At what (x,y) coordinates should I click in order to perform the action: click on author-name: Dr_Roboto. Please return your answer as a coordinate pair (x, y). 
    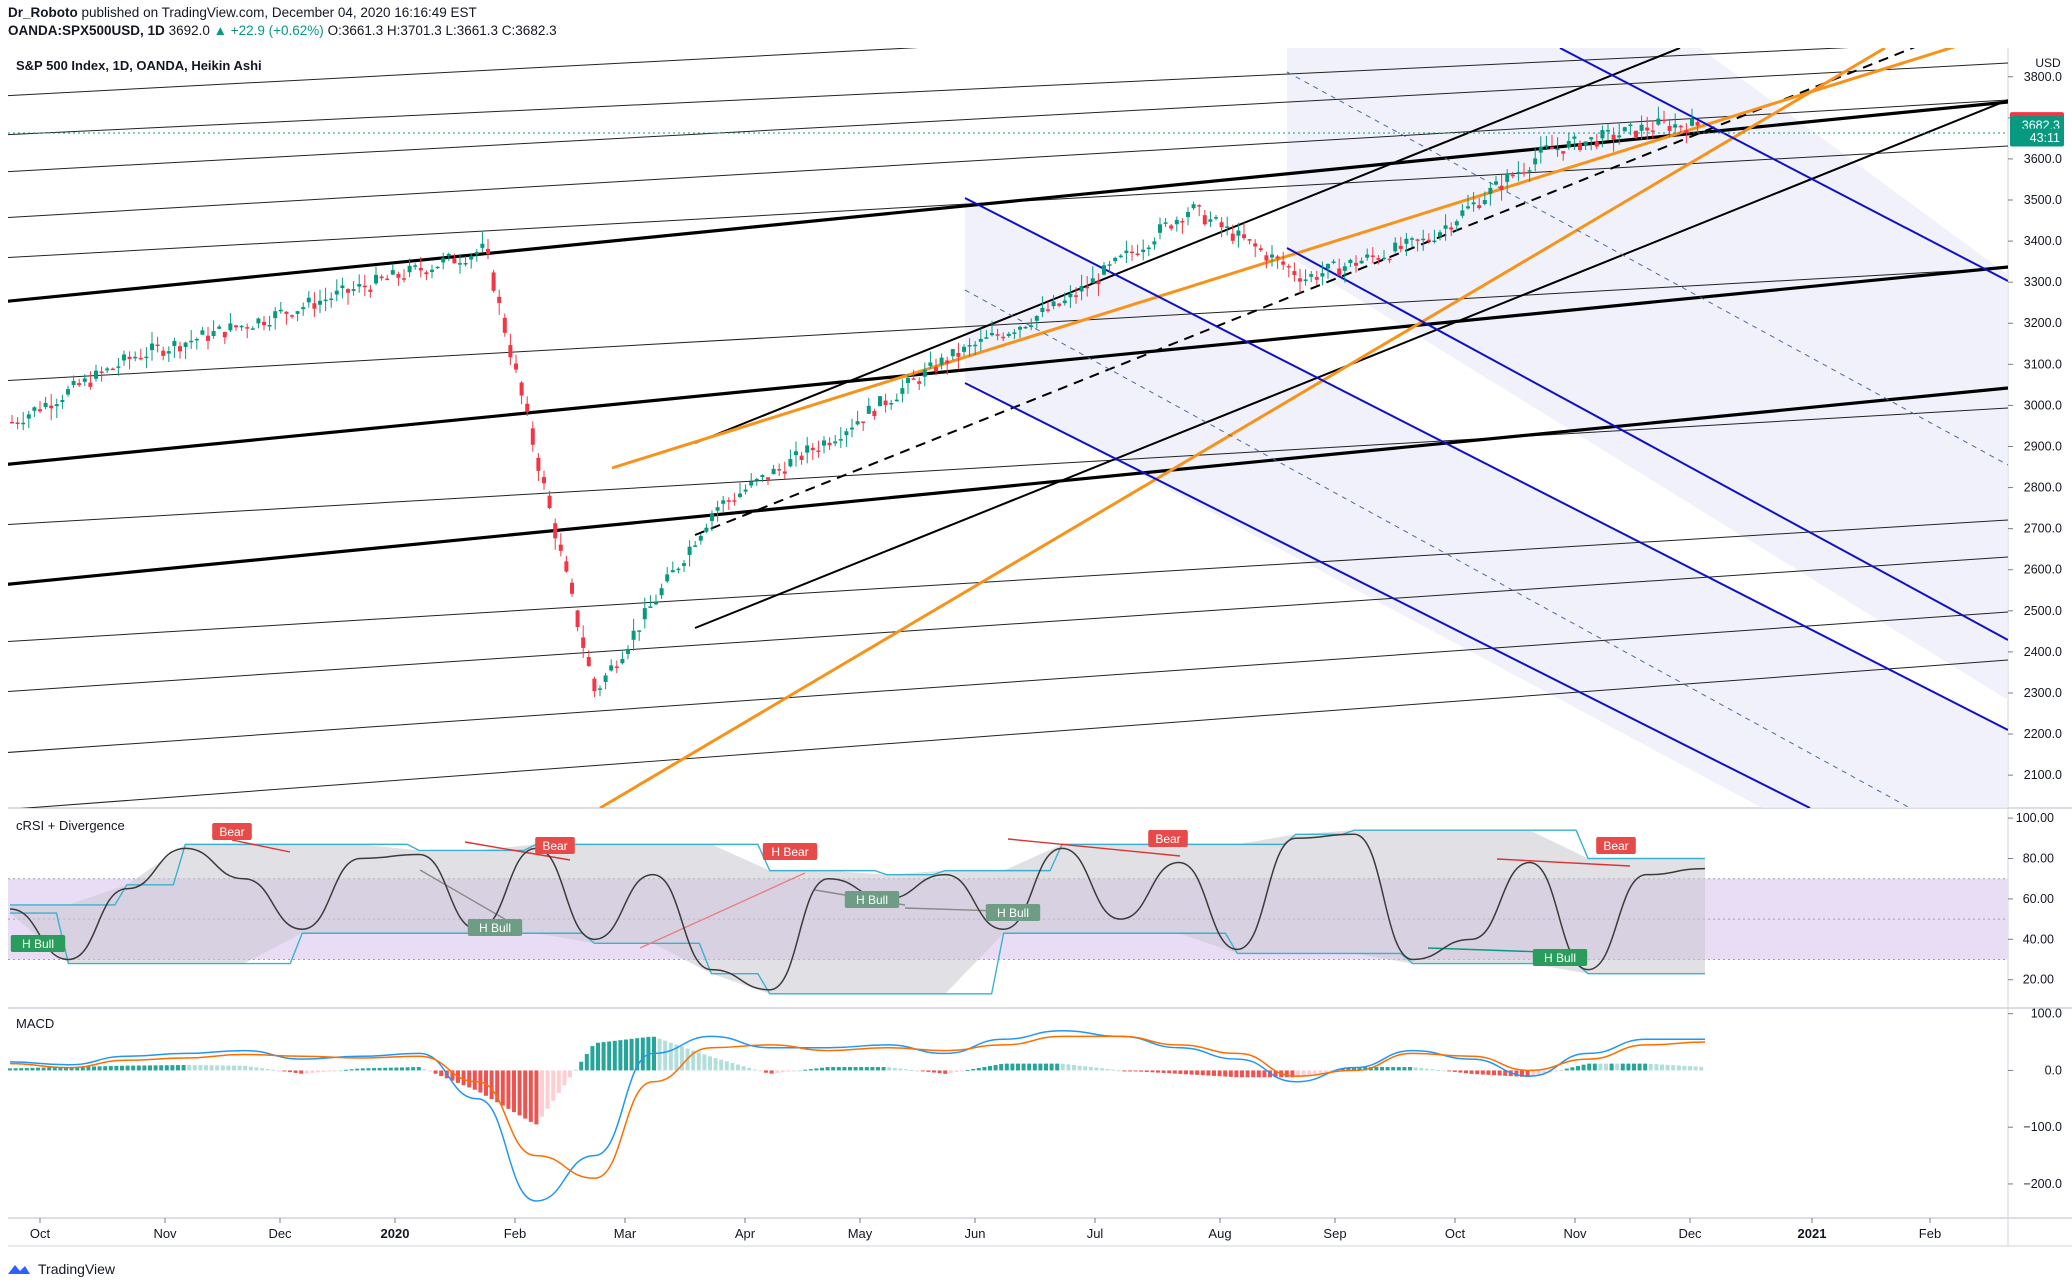
    Looking at the image, I should click on (43, 12).